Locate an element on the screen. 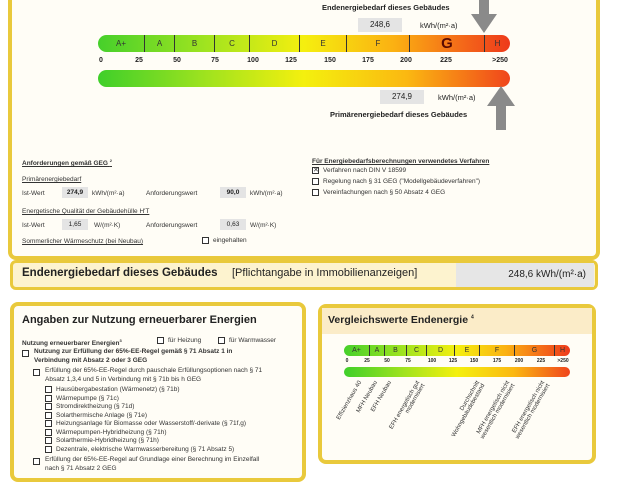  primary-energy-unit: kWh/(m²·a) is located at coordinates (457, 97).